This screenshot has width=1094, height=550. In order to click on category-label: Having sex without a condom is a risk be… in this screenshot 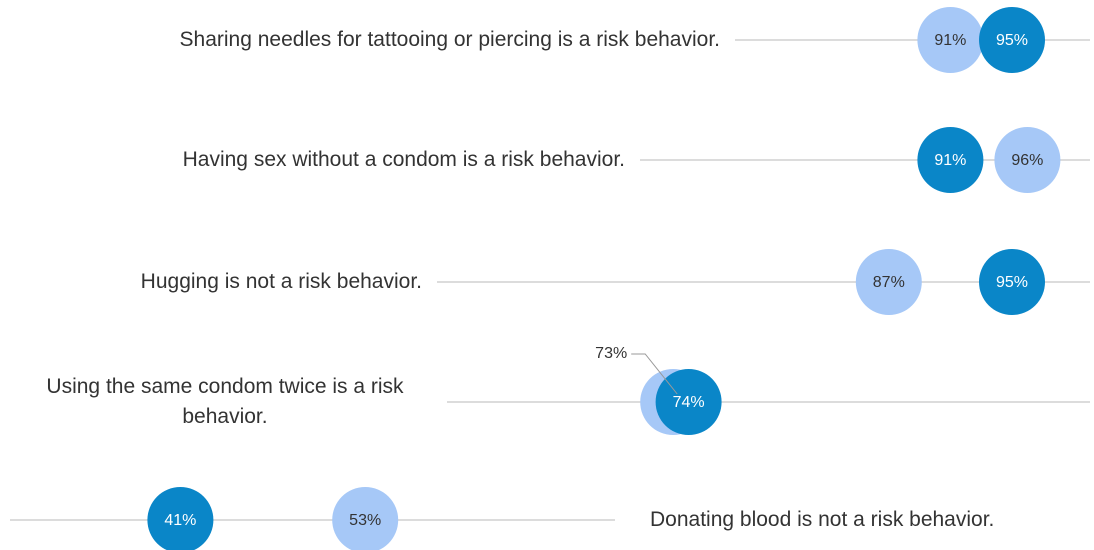, I will do `click(403, 159)`.